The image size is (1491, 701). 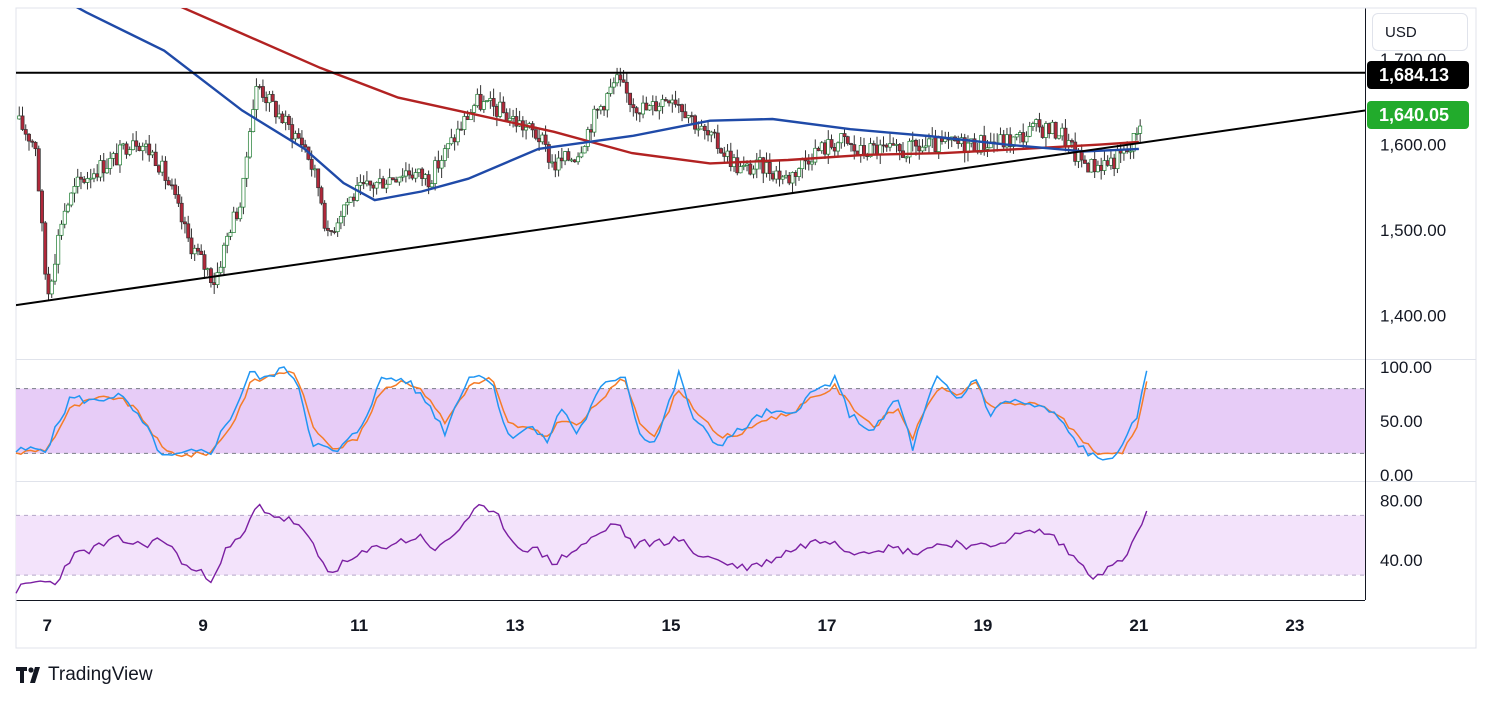 What do you see at coordinates (46, 625) in the screenshot?
I see `time-tick-label: 7` at bounding box center [46, 625].